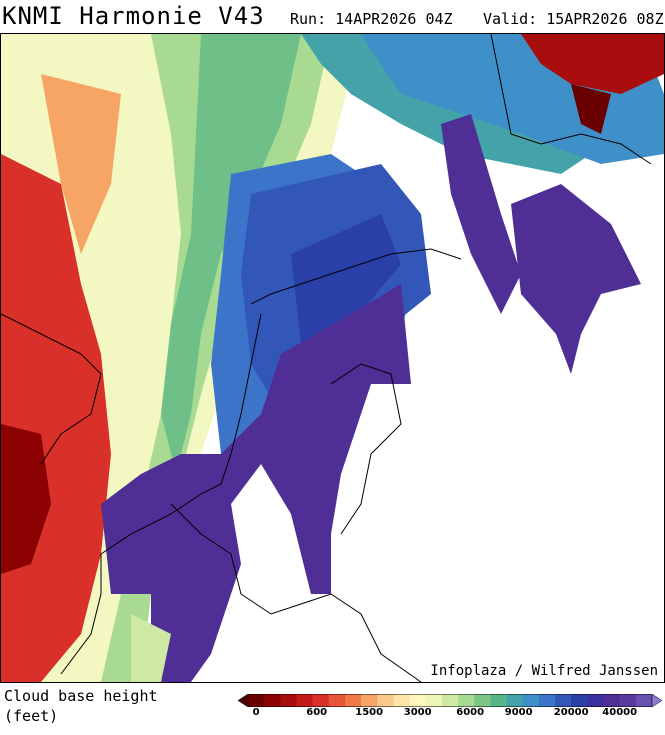 The image size is (665, 735). Describe the element at coordinates (481, 214) in the screenshot. I see `field-purple-streak` at that location.